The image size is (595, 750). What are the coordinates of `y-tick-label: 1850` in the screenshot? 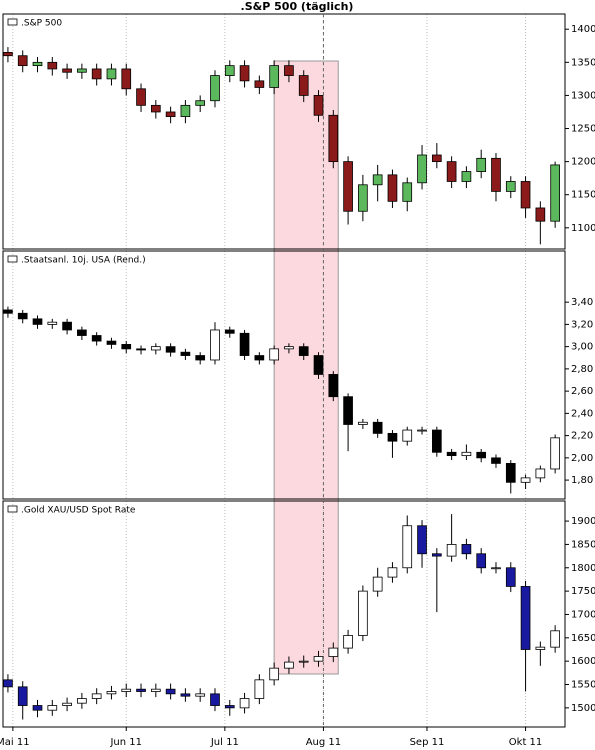 It's located at (583, 544).